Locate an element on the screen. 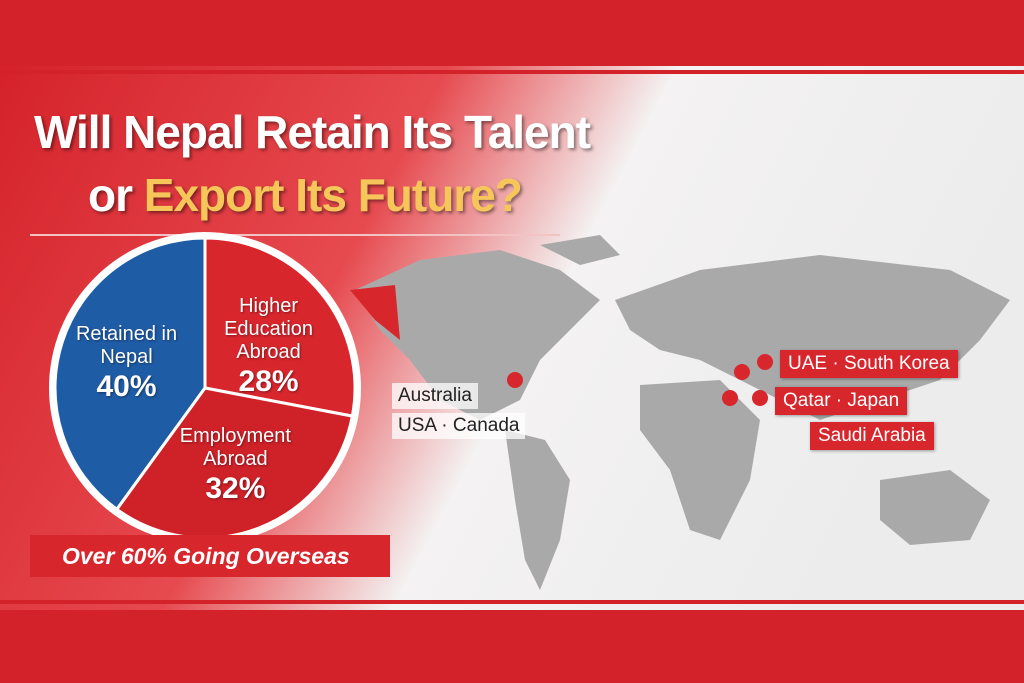 Image resolution: width=1024 pixels, height=683 pixels. banner-bg is located at coordinates (210, 556).